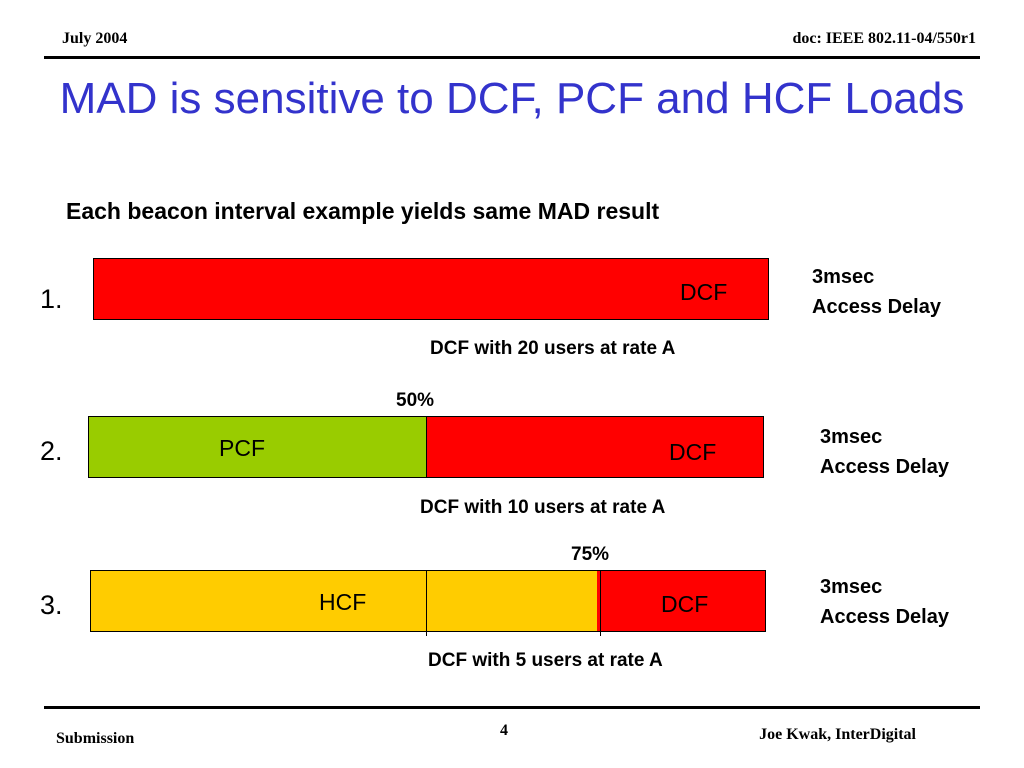  I want to click on example-2-divider, so click(426, 447).